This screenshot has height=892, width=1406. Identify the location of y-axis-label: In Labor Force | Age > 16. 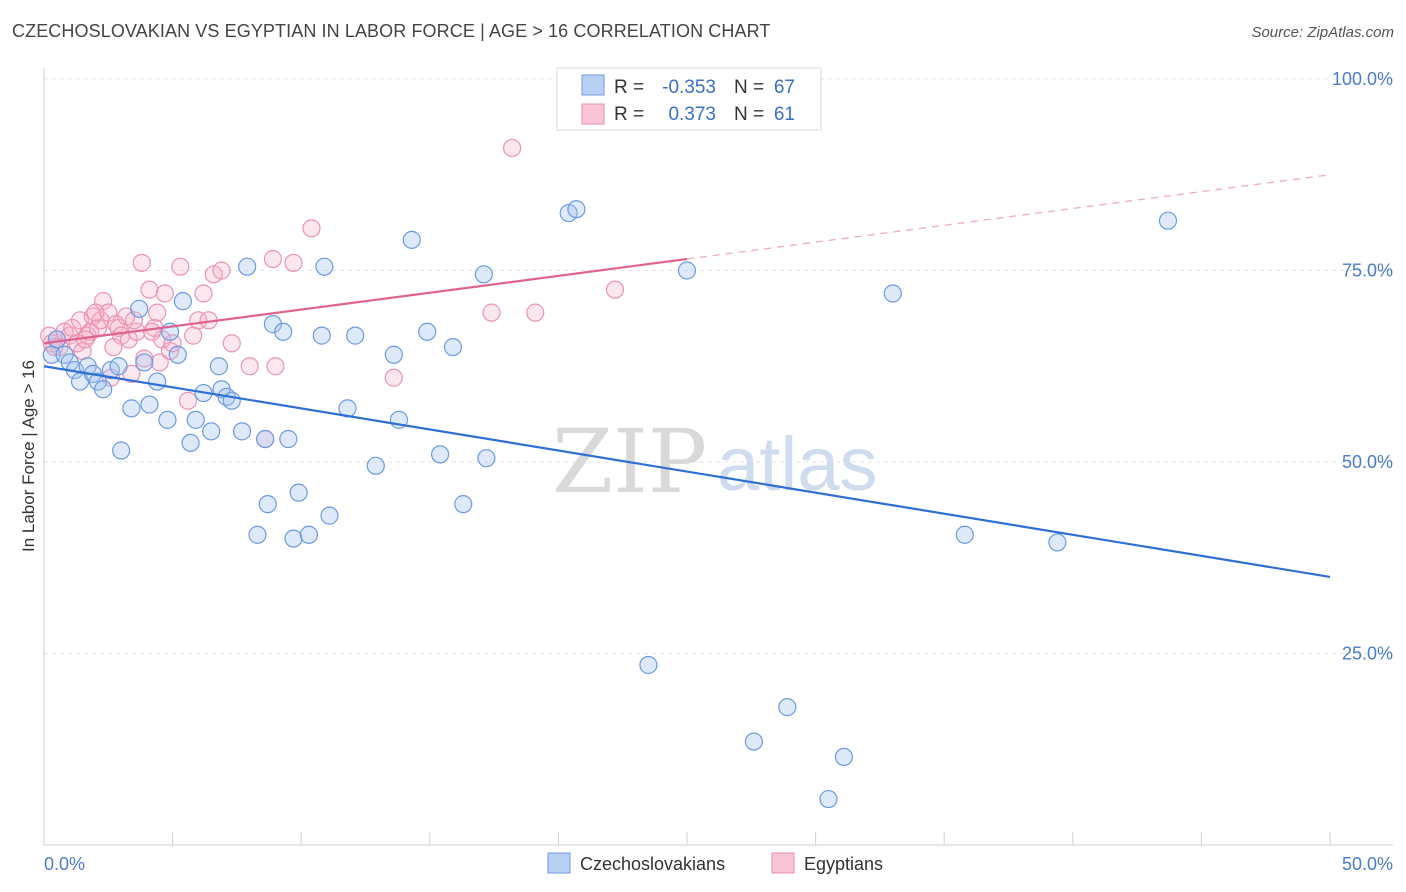
(28, 456).